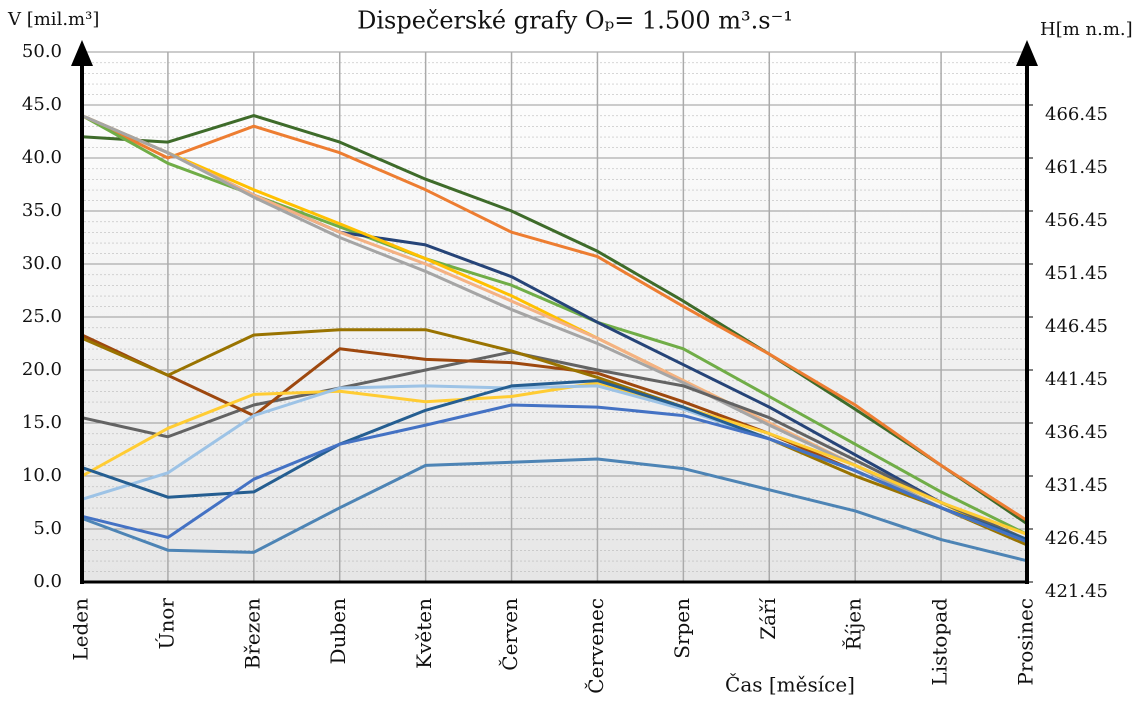 This screenshot has width=1140, height=707. Describe the element at coordinates (42, 51) in the screenshot. I see `y-tick-label: 50.0` at that location.